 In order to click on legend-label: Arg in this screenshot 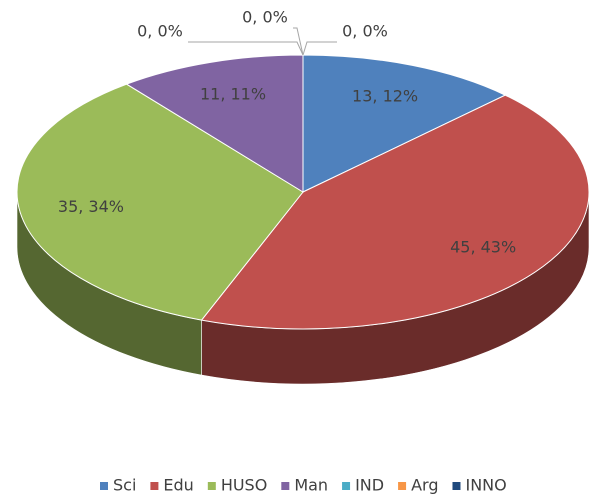, I will do `click(424, 485)`.